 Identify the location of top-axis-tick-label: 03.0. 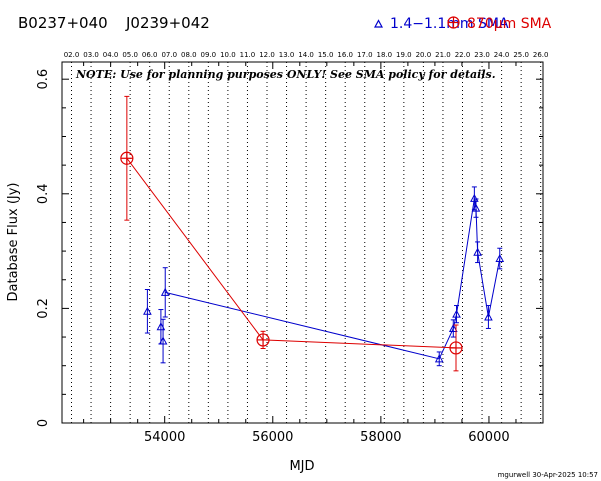
(91, 55).